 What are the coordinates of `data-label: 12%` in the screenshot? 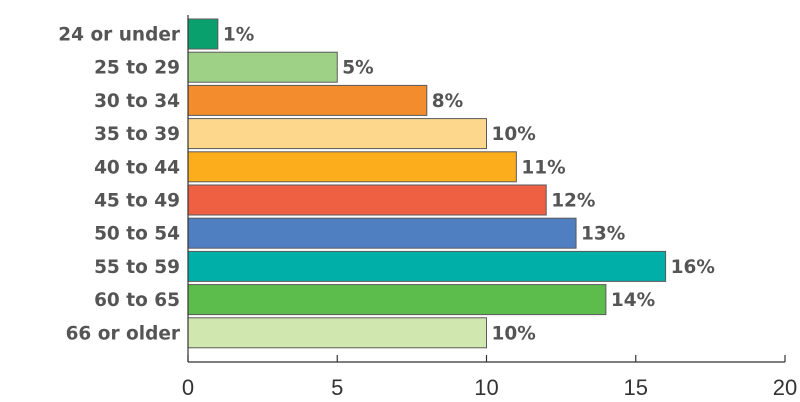 It's located at (573, 201).